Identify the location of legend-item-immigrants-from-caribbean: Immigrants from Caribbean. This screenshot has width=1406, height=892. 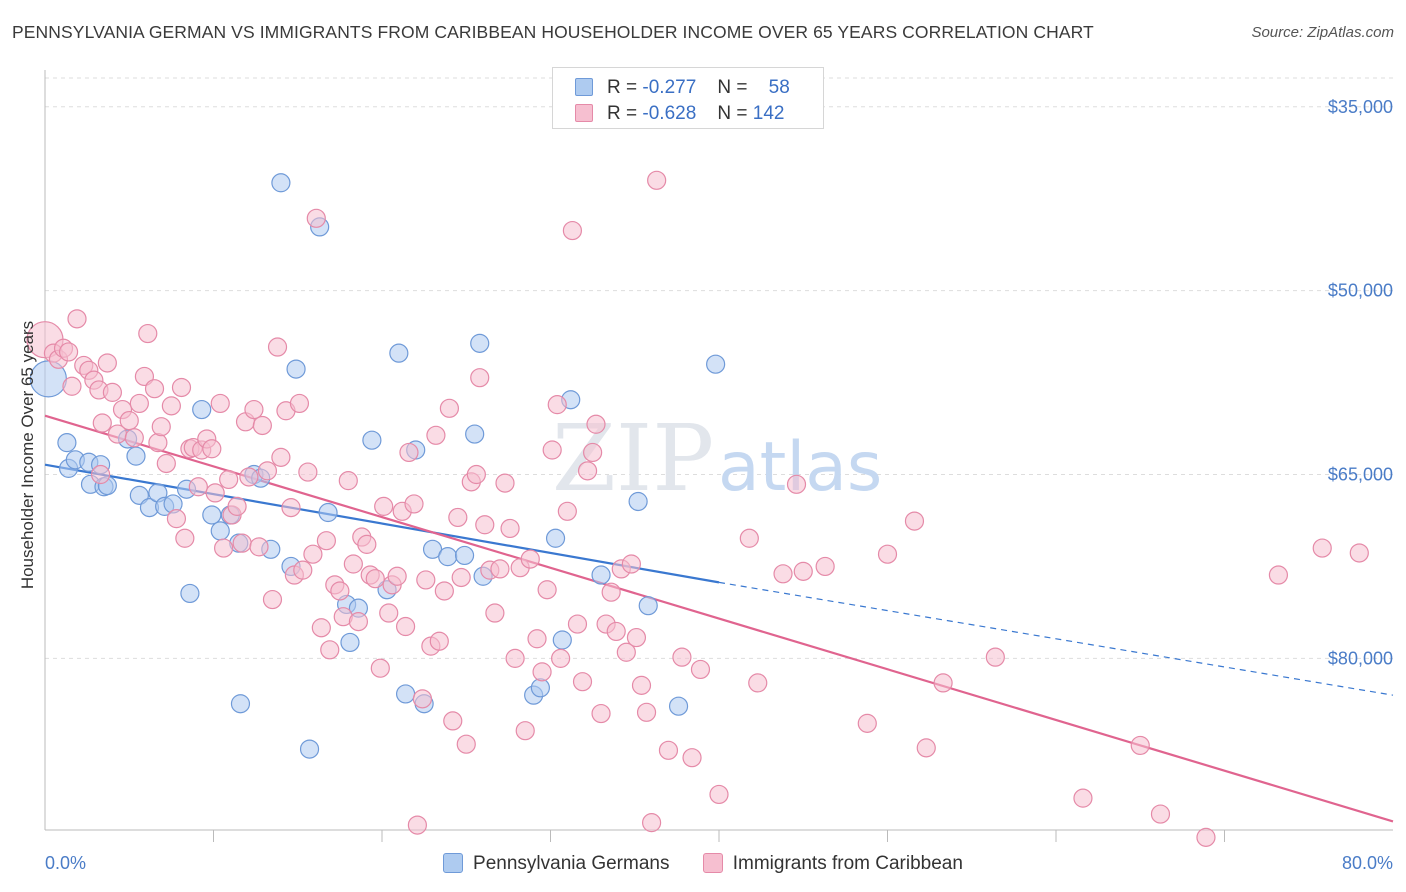
(832, 864).